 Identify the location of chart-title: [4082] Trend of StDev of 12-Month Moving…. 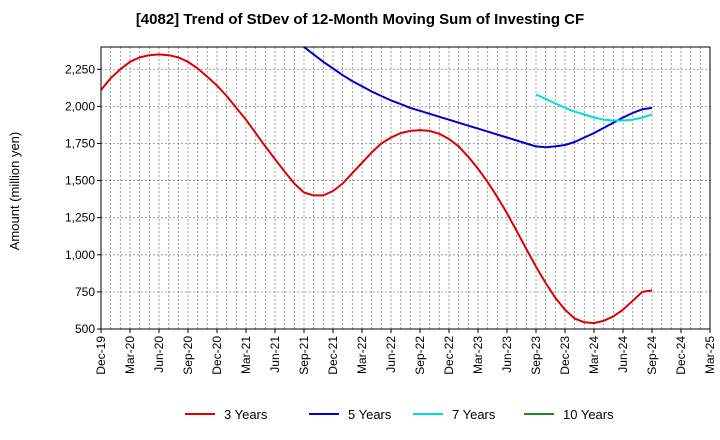
(360, 19).